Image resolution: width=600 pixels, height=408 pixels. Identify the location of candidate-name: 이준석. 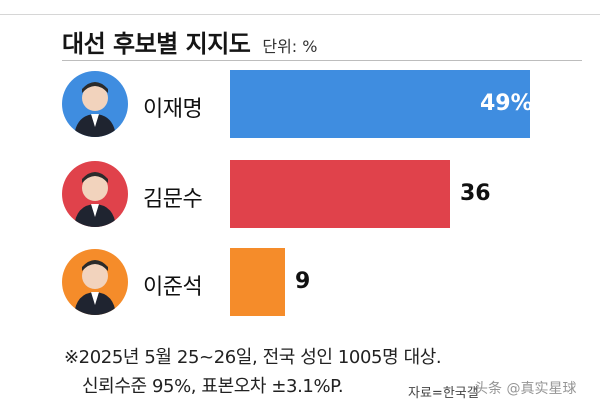
(173, 287).